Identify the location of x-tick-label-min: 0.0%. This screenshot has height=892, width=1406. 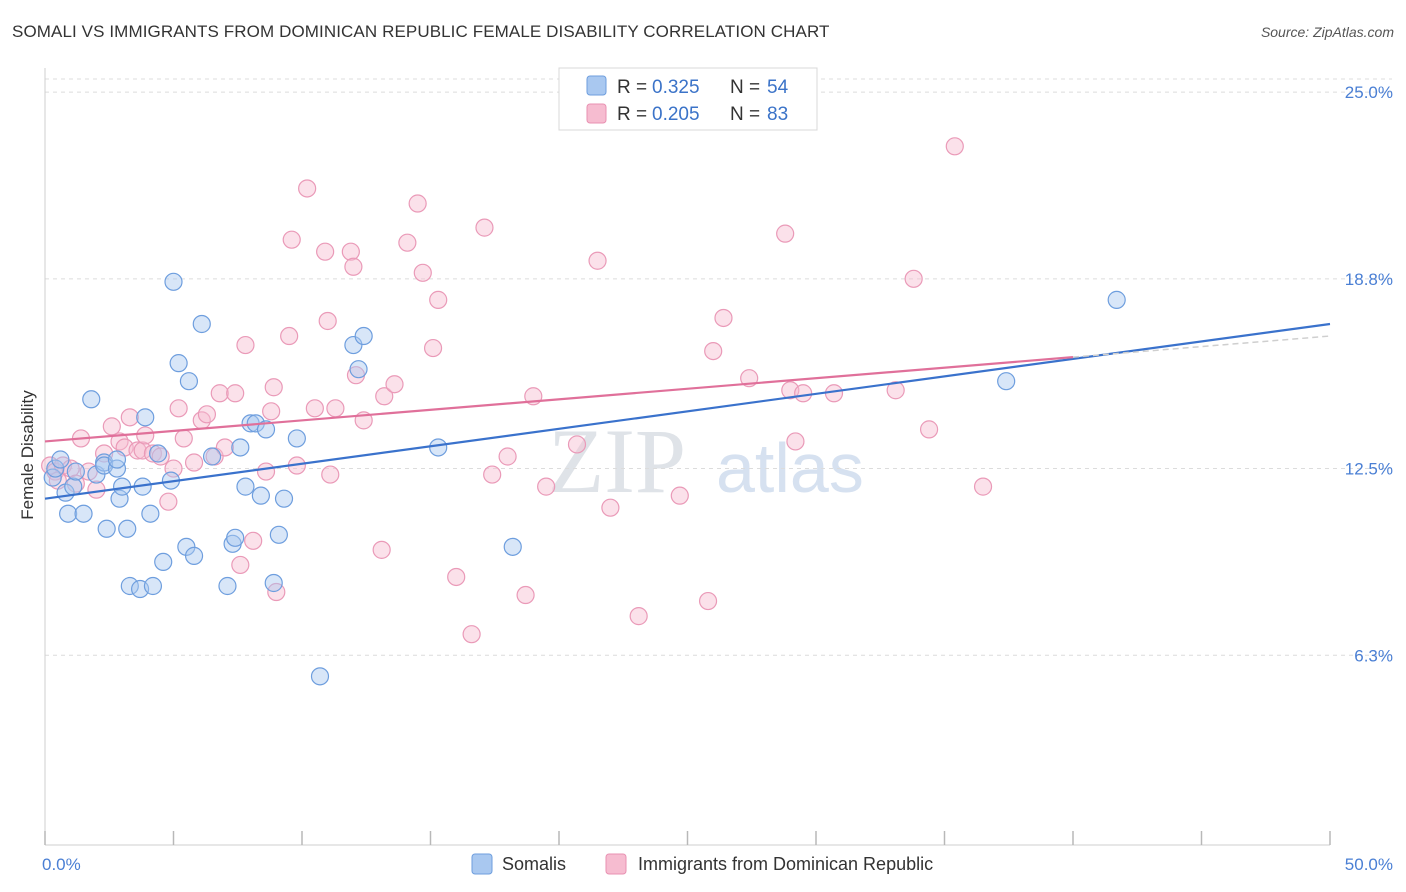
(61, 864).